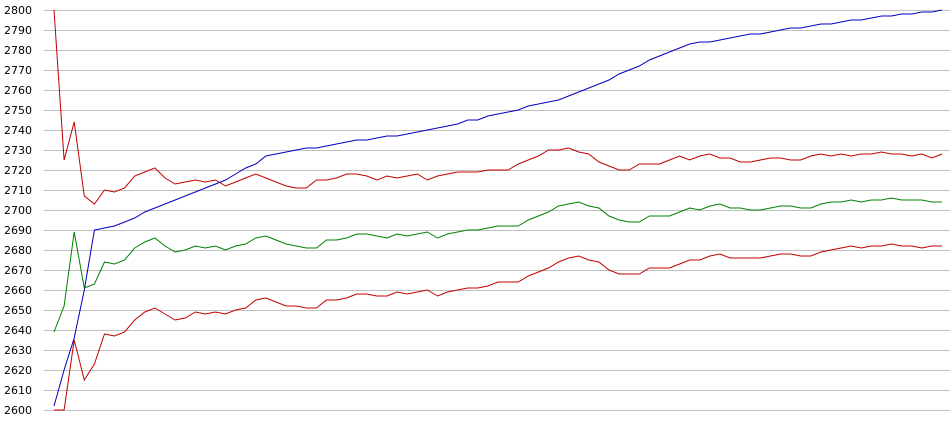 The width and height of the screenshot is (950, 435). I want to click on y-tick-label: 2760, so click(18, 90).